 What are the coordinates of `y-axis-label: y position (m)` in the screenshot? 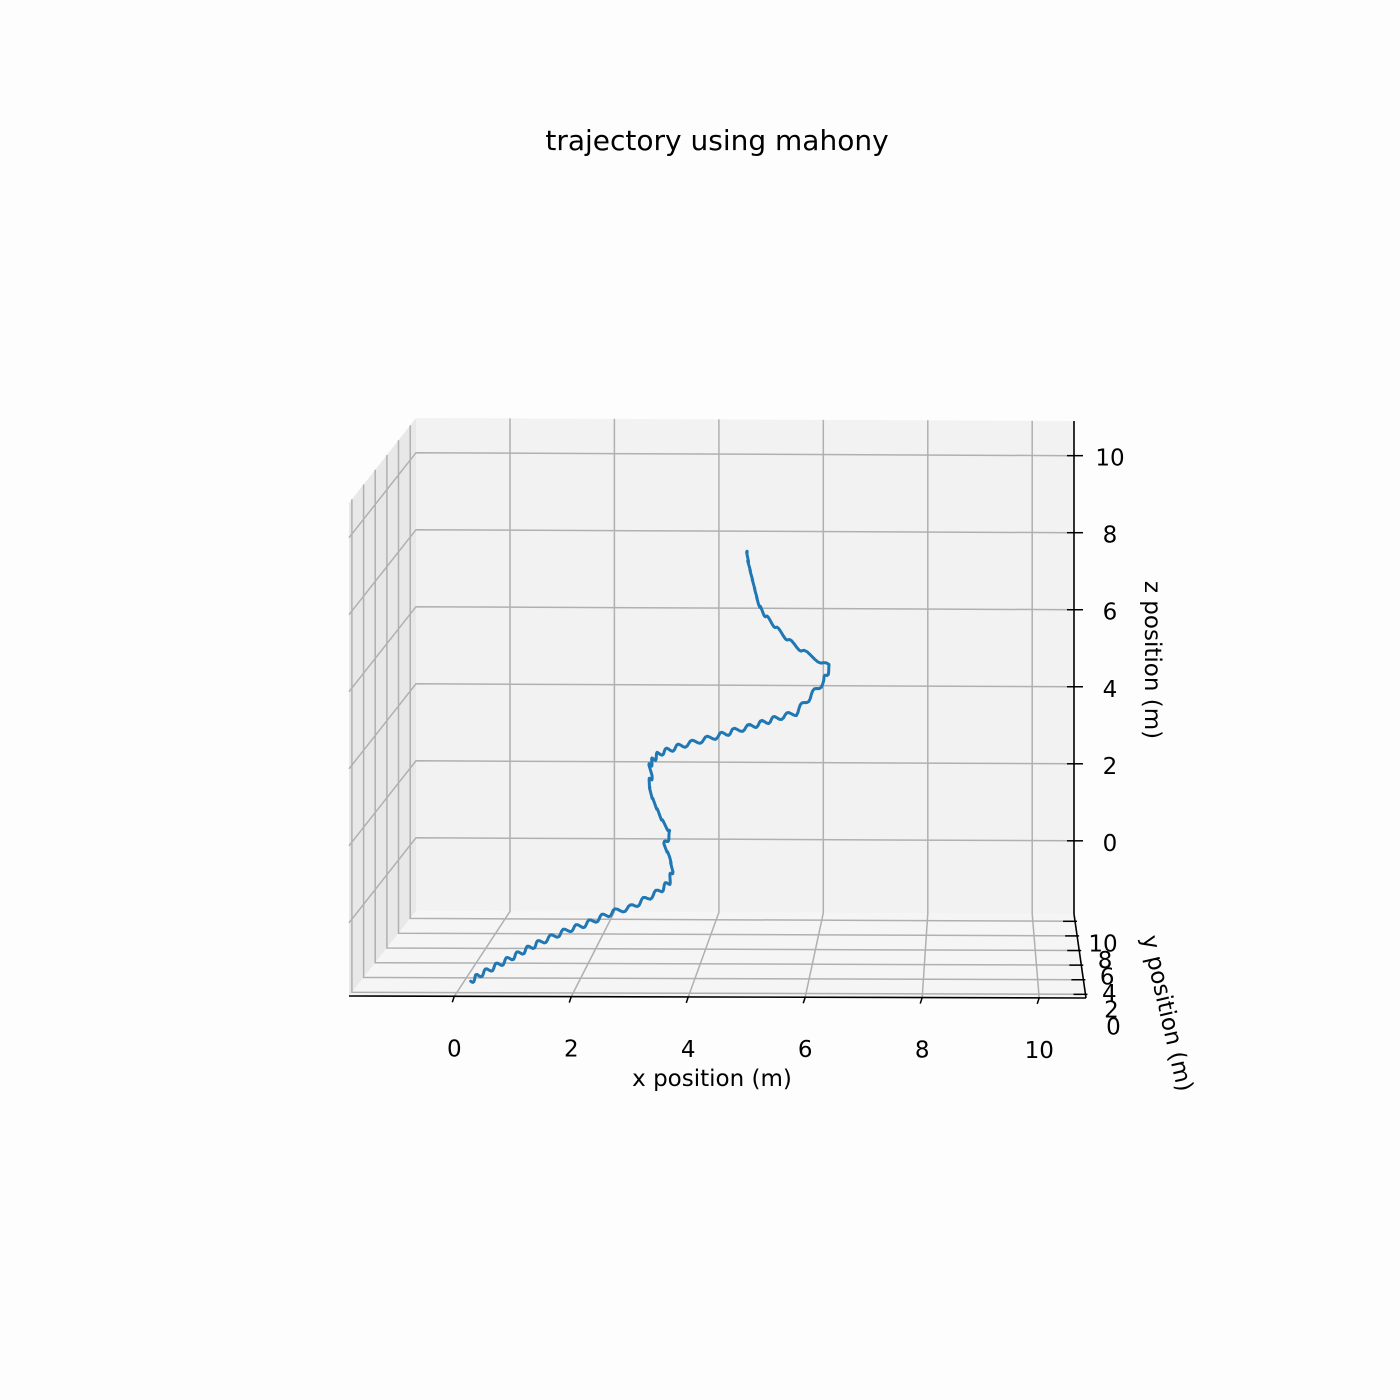 It's located at (1166, 1013).